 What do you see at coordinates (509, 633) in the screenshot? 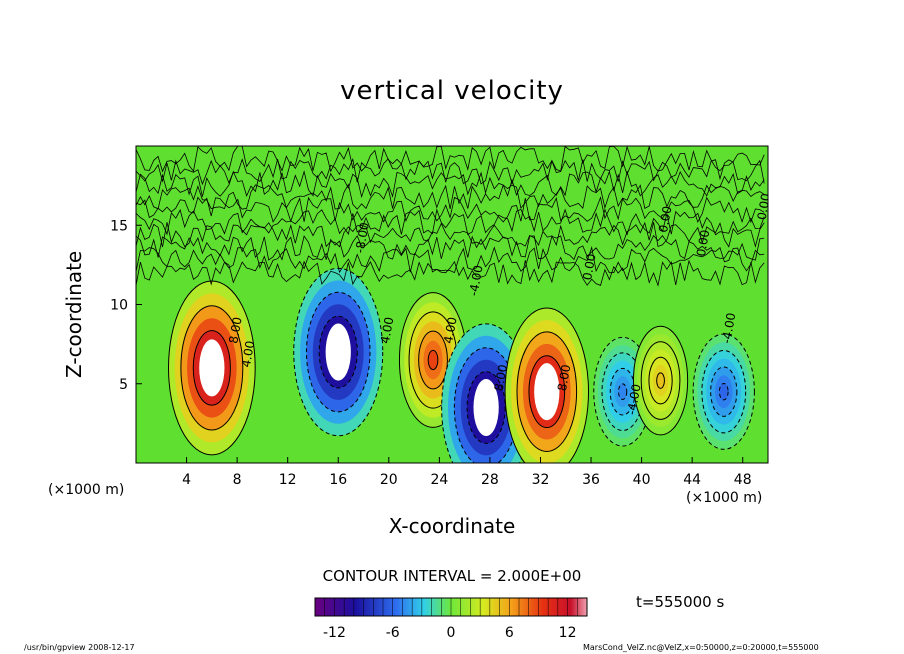
I see `colorbar-tick-6: 6` at bounding box center [509, 633].